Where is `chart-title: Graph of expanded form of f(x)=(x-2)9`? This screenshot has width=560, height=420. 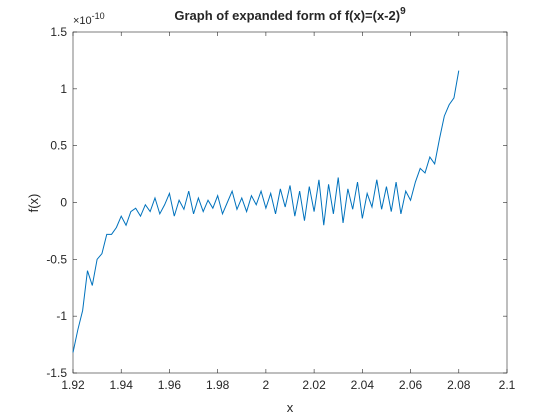
chart-title: Graph of expanded form of f(x)=(x-2)9 is located at coordinates (290, 14).